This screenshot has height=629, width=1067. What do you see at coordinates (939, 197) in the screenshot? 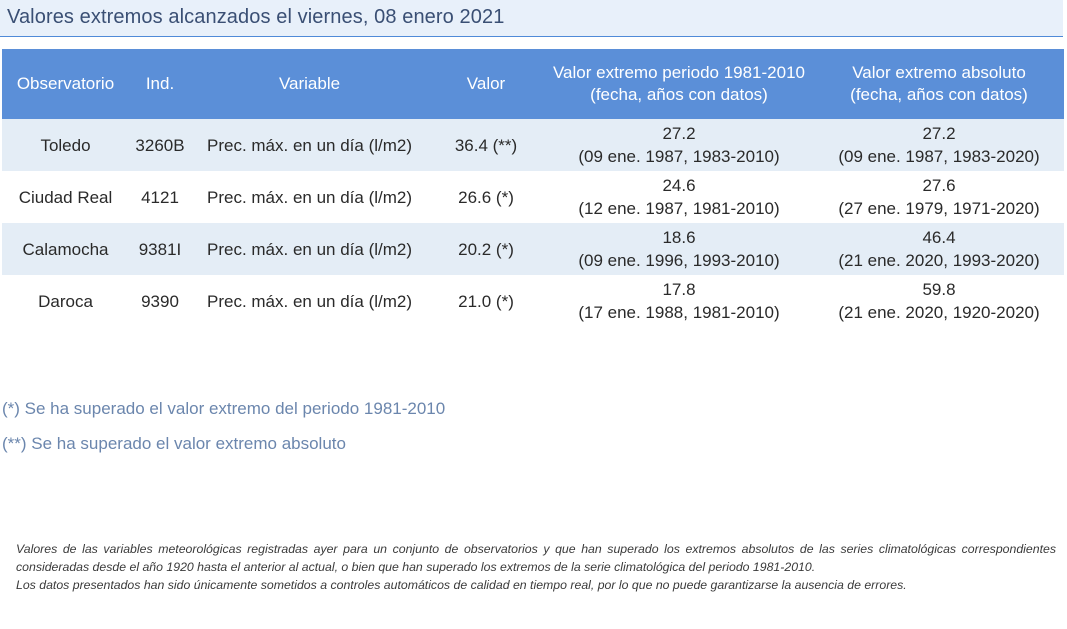
I see `cell-absoluto: 27.6 (27 ene. 1979, 1971-2020)` at bounding box center [939, 197].